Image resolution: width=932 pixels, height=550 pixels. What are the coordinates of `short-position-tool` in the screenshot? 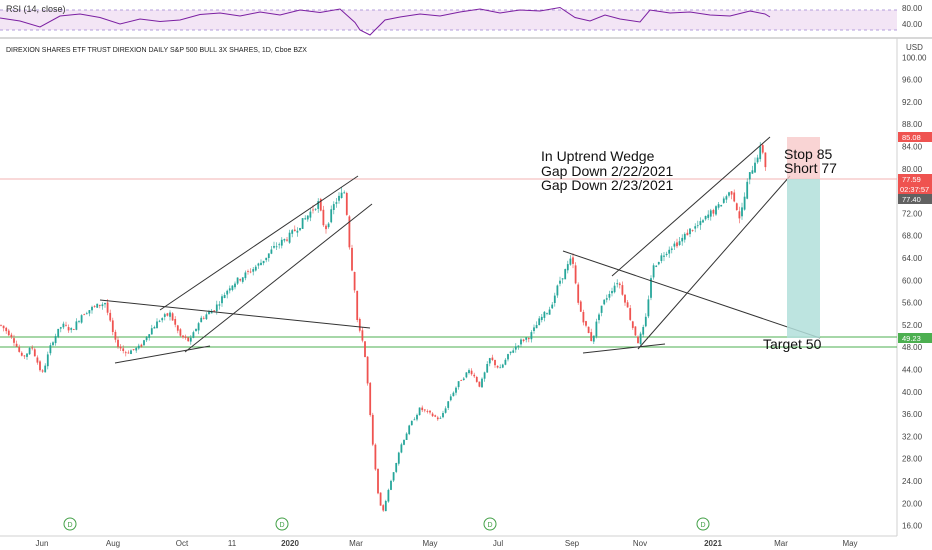 It's located at (803, 237).